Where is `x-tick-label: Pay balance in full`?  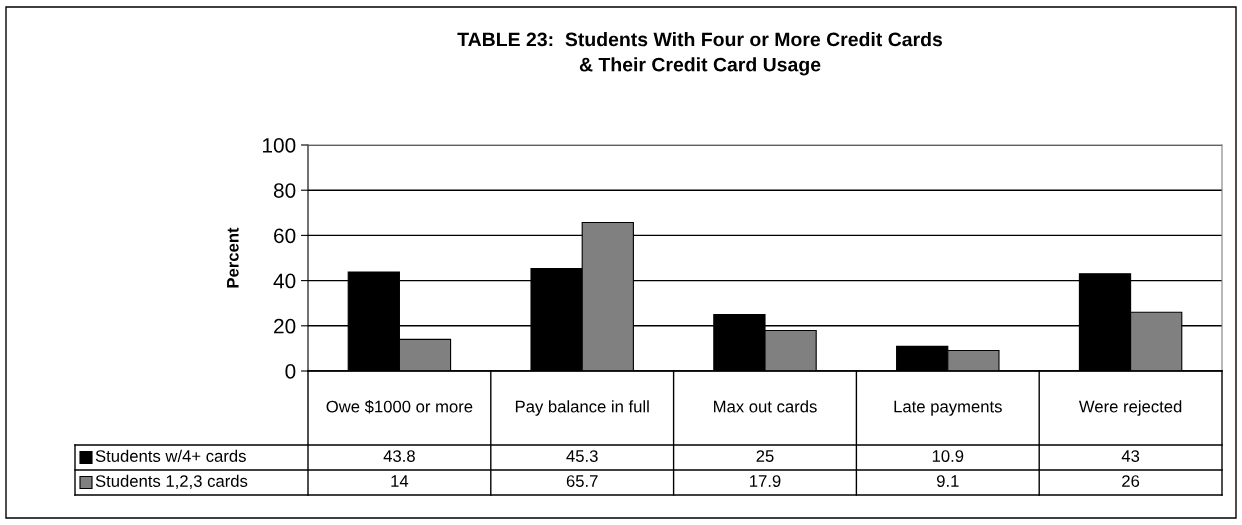
x-tick-label: Pay balance in full is located at coordinates (582, 408).